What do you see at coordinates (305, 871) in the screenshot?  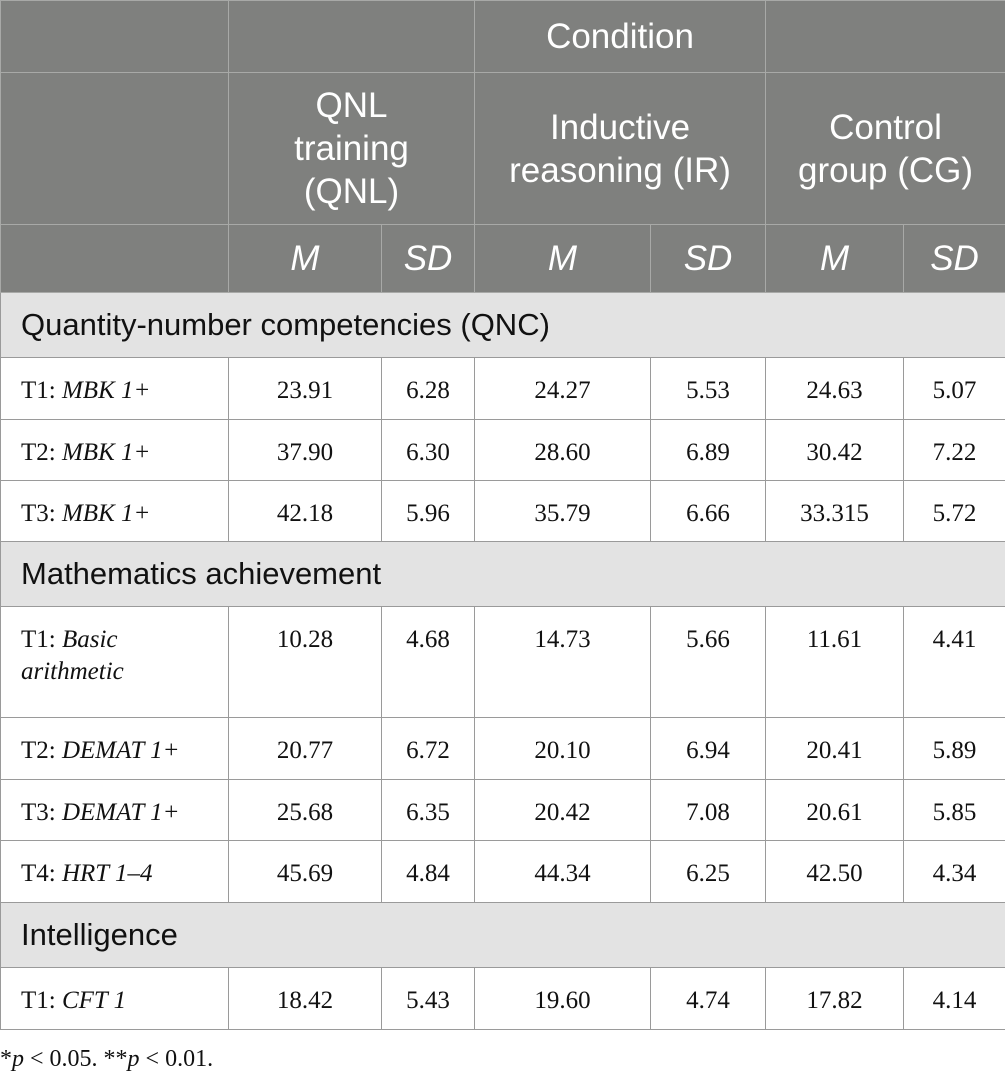 I see `cell-qnl-m: 45.69` at bounding box center [305, 871].